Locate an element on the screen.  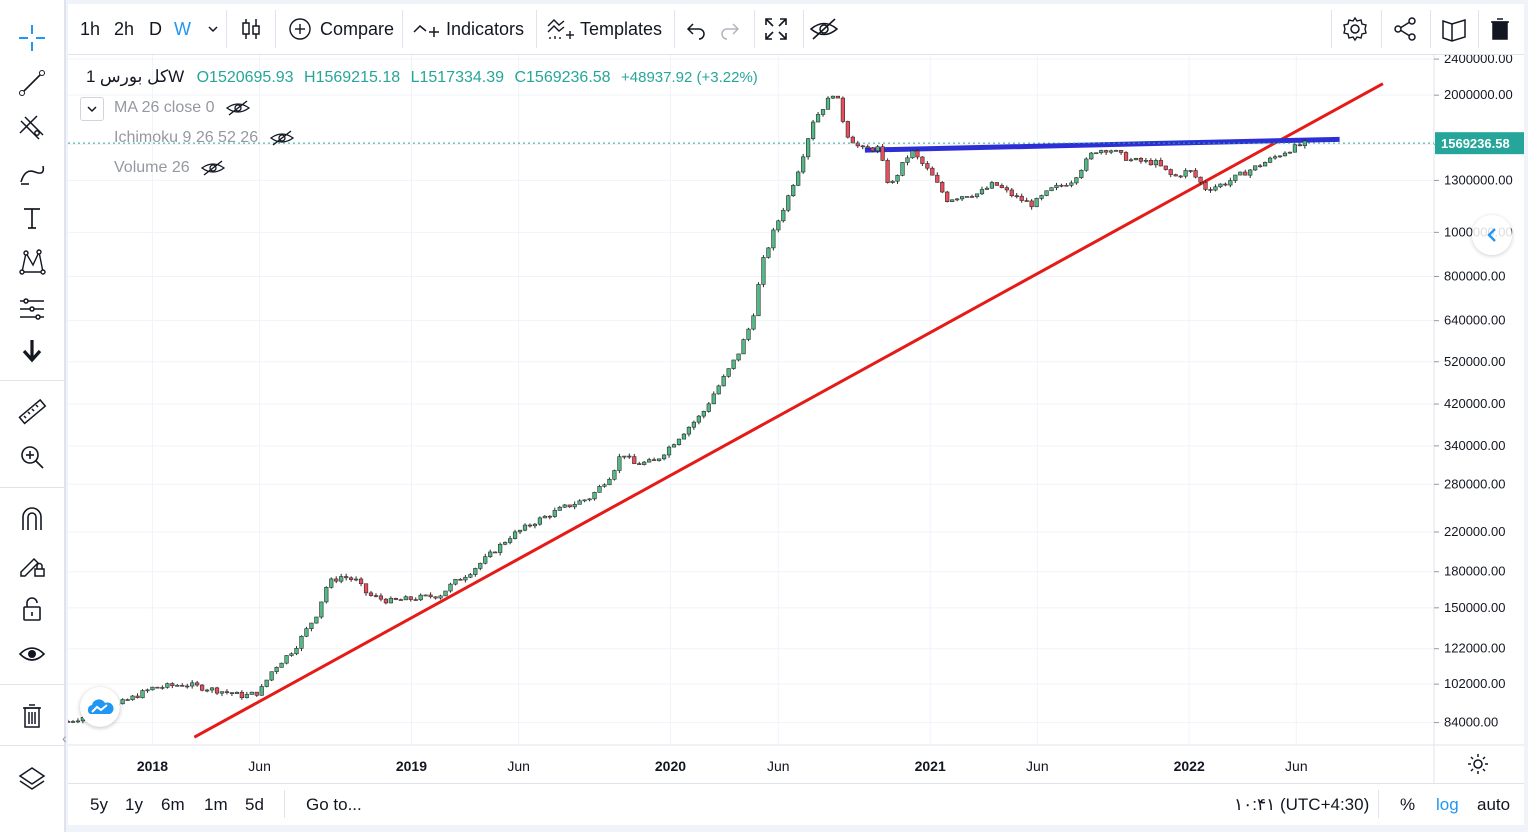
redo-icon is located at coordinates (730, 29).